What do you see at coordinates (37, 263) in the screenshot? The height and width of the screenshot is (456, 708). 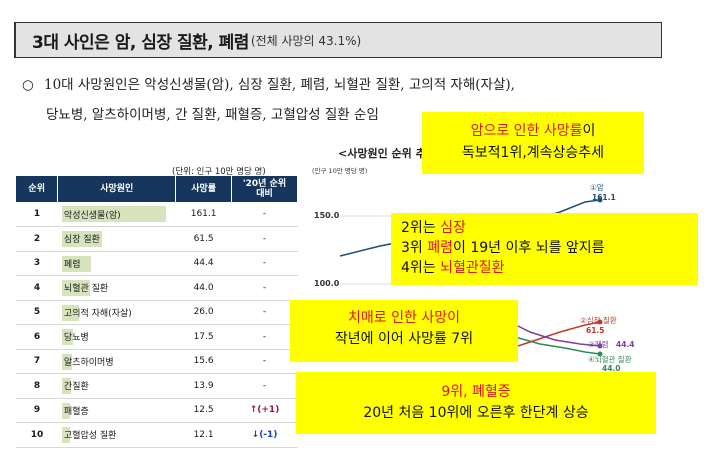 I see `rank-cell: 3` at bounding box center [37, 263].